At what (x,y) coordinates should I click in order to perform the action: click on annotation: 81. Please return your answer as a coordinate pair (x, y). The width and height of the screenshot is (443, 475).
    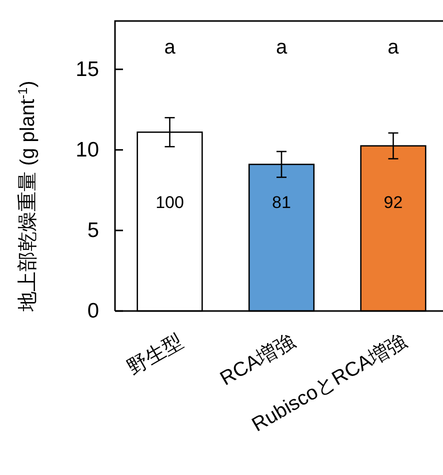
    Looking at the image, I should click on (281, 202).